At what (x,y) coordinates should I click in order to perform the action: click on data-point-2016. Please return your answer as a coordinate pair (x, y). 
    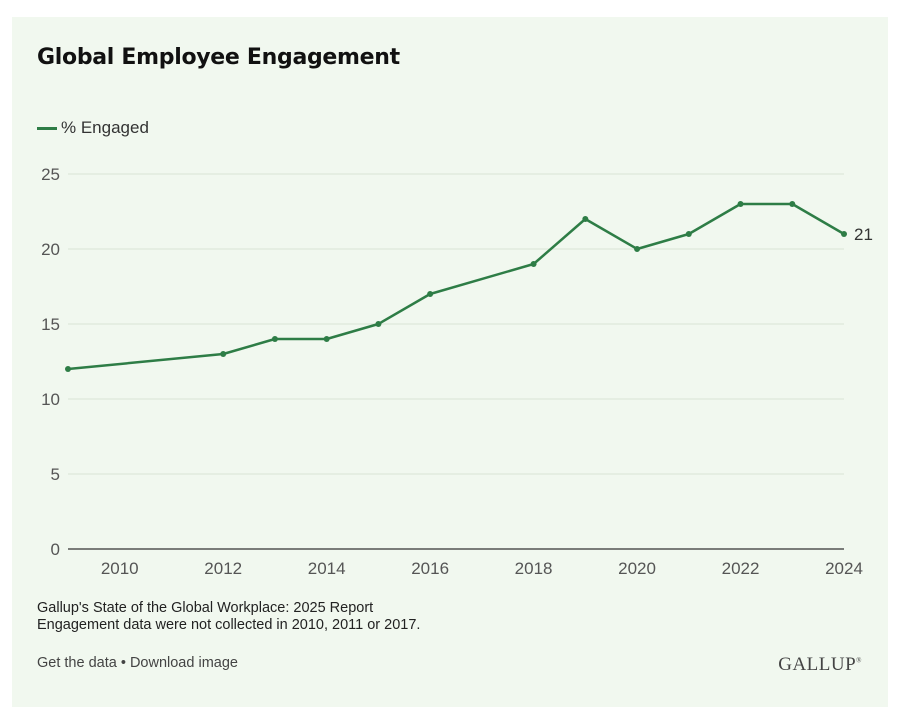
    Looking at the image, I should click on (430, 294).